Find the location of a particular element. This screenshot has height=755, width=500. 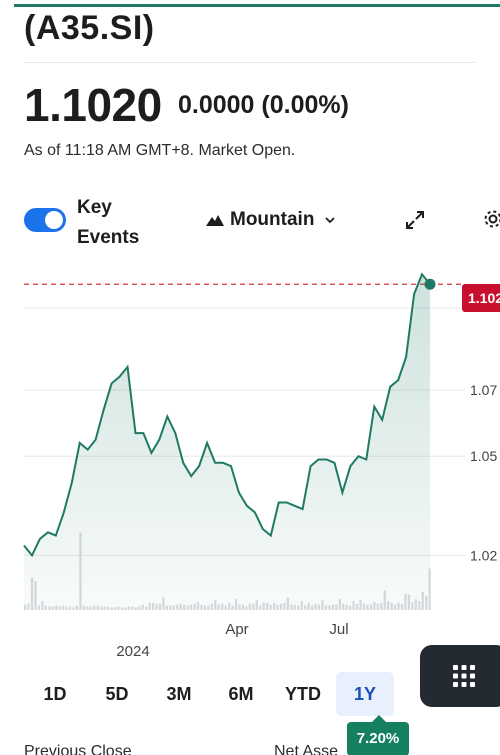

y-tick-label: 1.05 is located at coordinates (483, 456).